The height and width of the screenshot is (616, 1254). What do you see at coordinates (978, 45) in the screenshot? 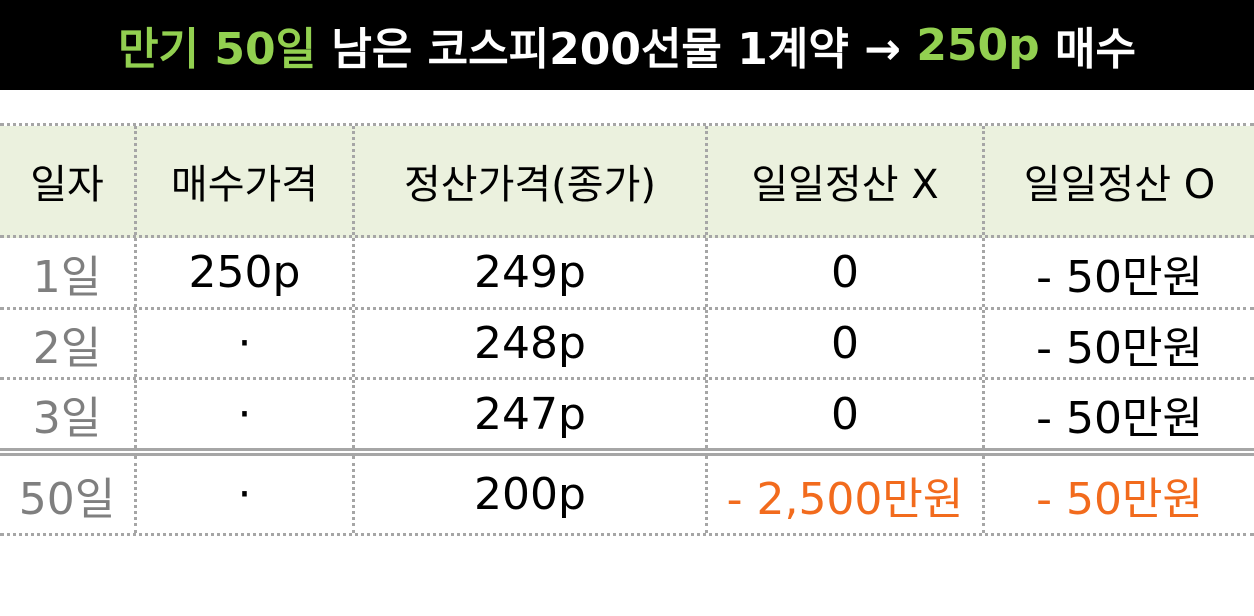
I see `title-price: 250p` at bounding box center [978, 45].